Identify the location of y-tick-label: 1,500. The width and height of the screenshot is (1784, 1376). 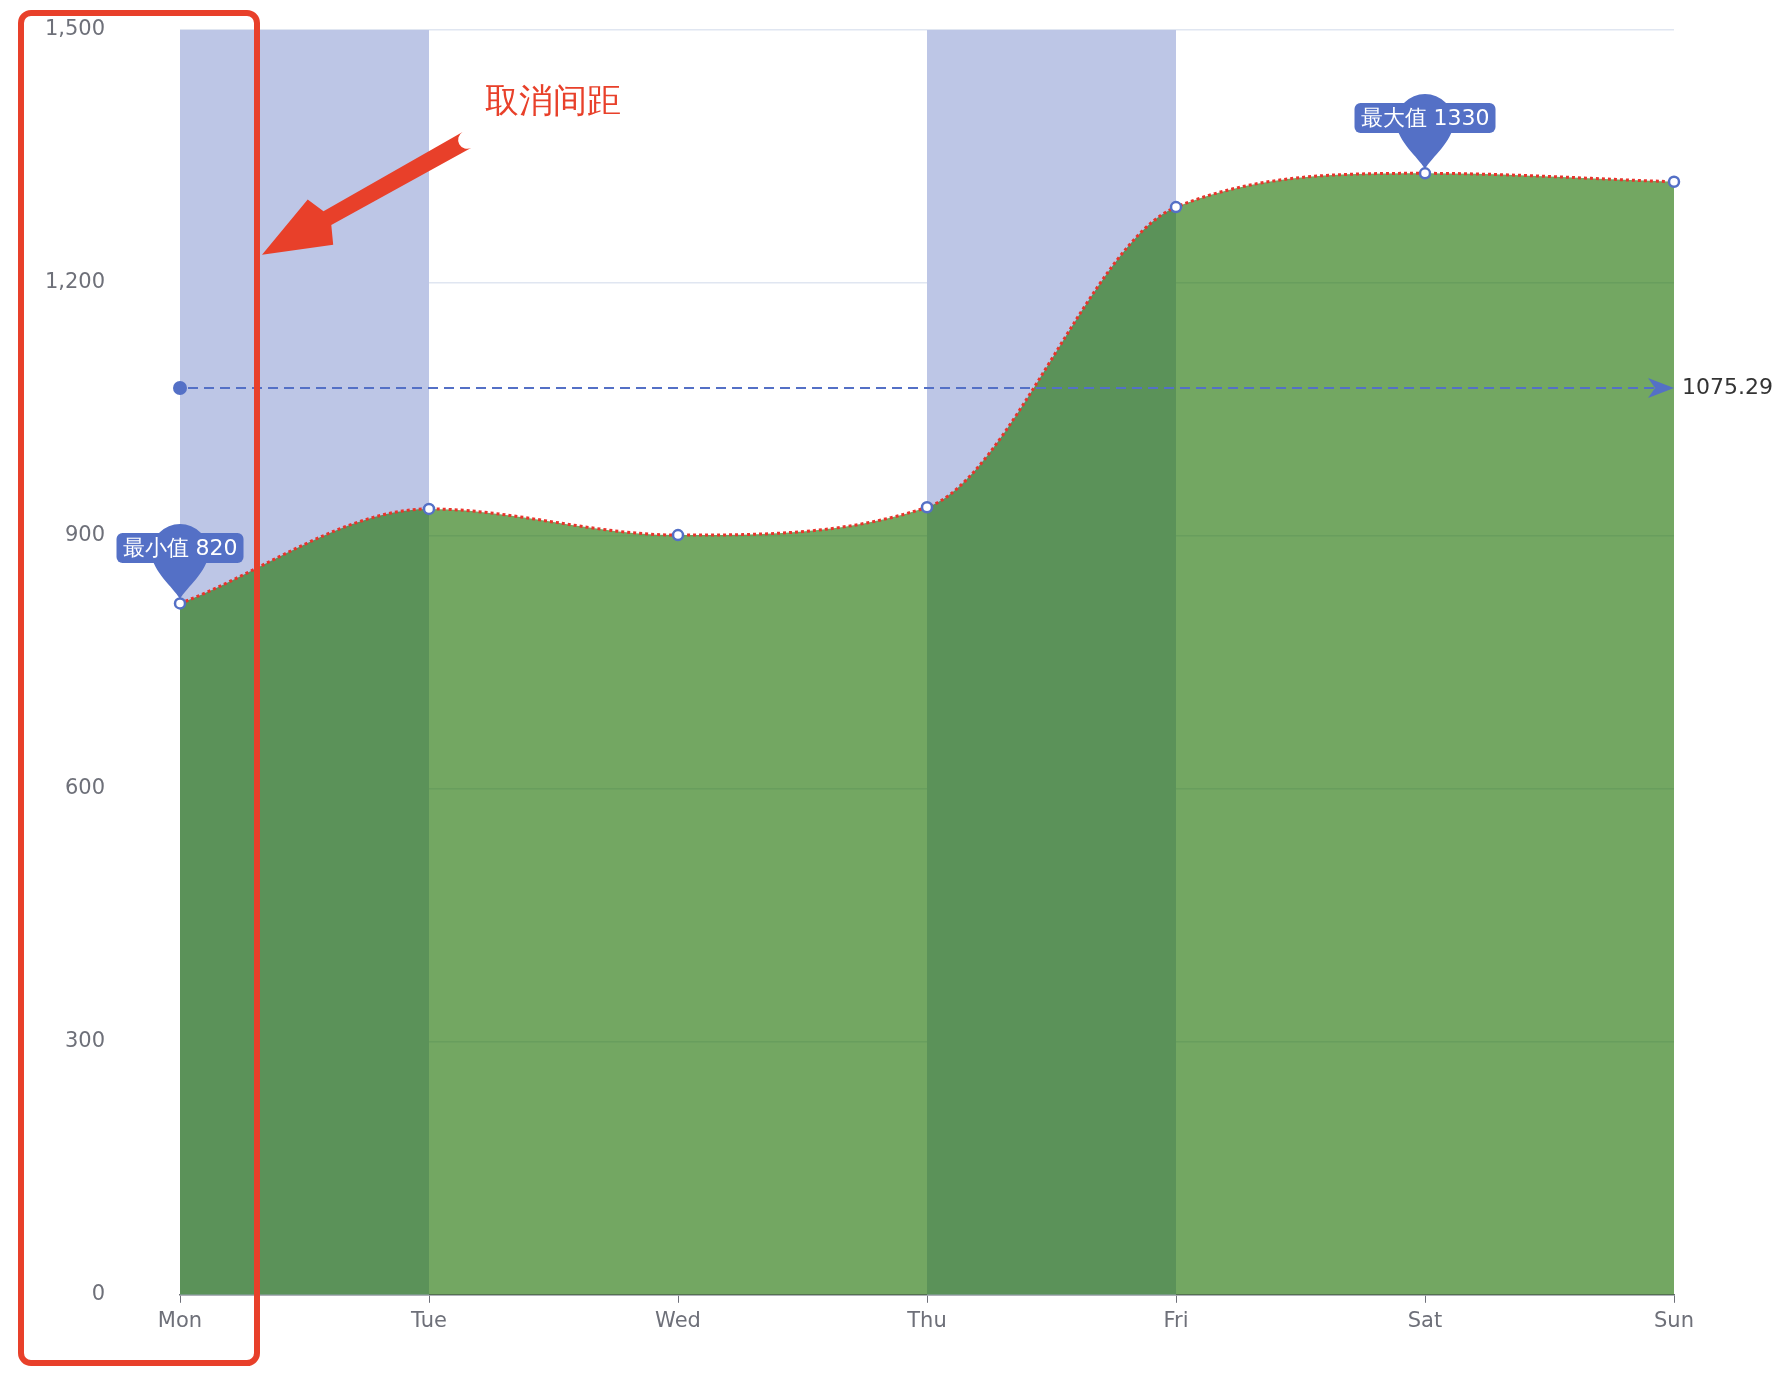
(74, 28).